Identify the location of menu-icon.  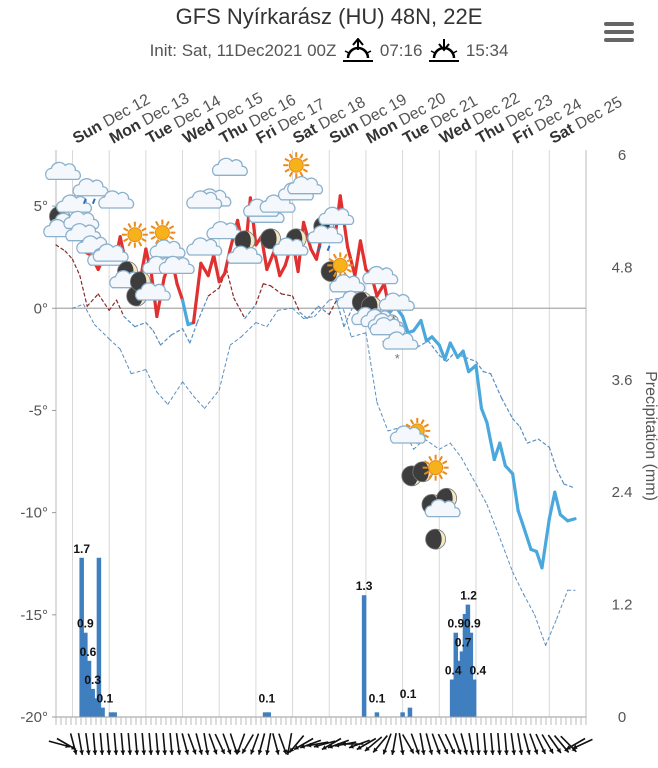
(619, 33).